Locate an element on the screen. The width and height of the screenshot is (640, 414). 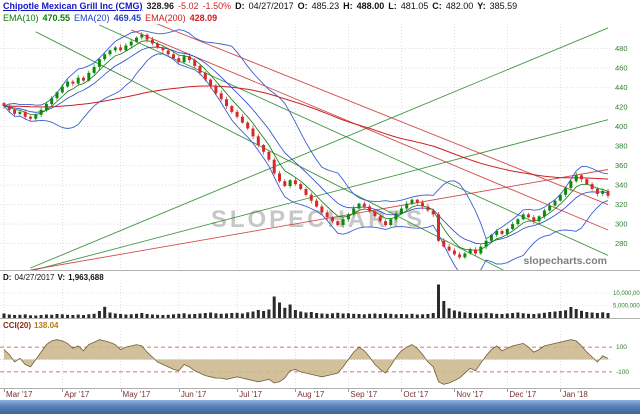
volume-v-label: V: is located at coordinates (61, 277).